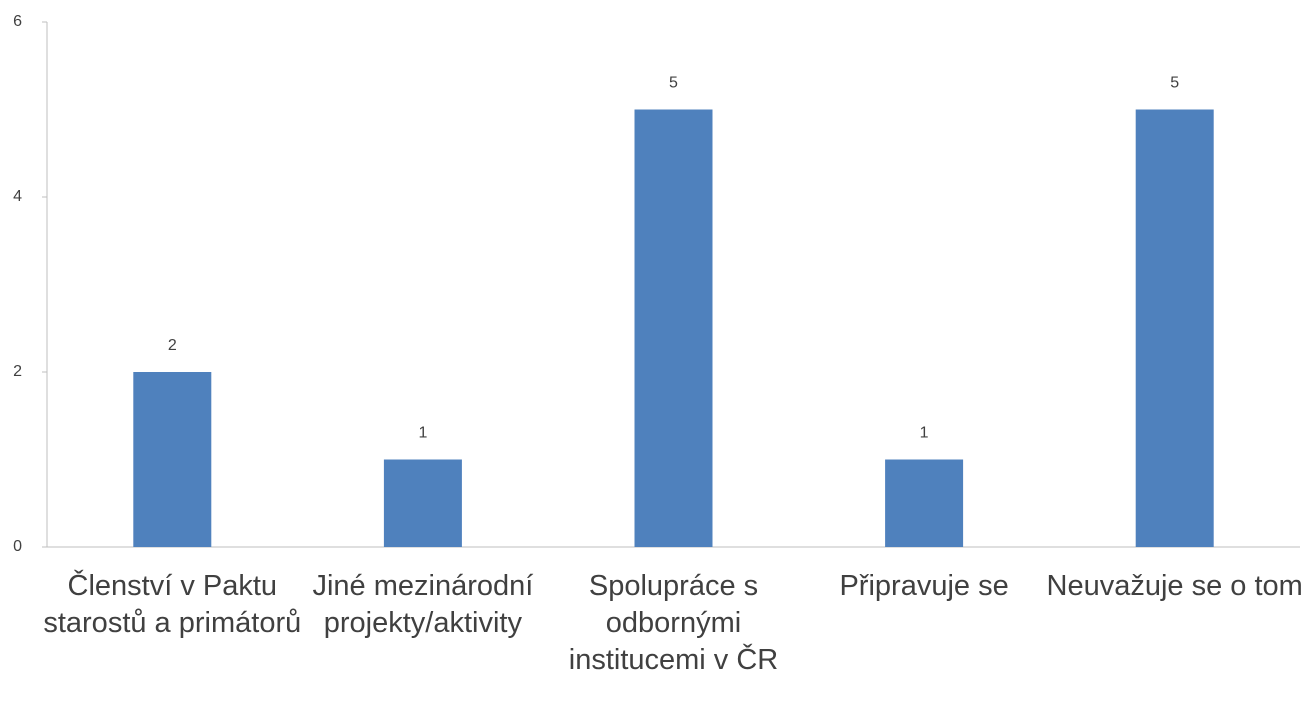  What do you see at coordinates (17, 196) in the screenshot?
I see `y-tick-label: 4` at bounding box center [17, 196].